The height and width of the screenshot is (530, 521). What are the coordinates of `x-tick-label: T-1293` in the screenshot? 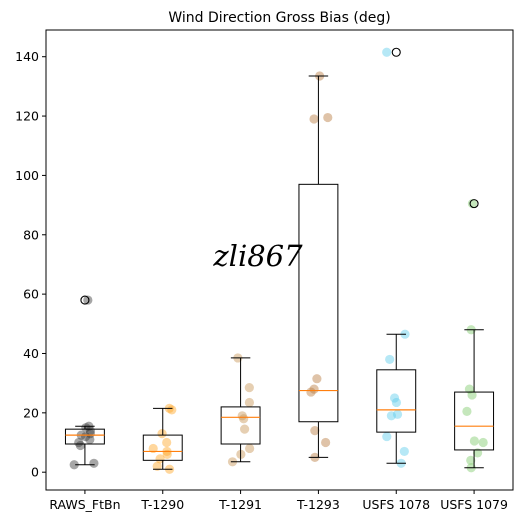 It's located at (318, 504).